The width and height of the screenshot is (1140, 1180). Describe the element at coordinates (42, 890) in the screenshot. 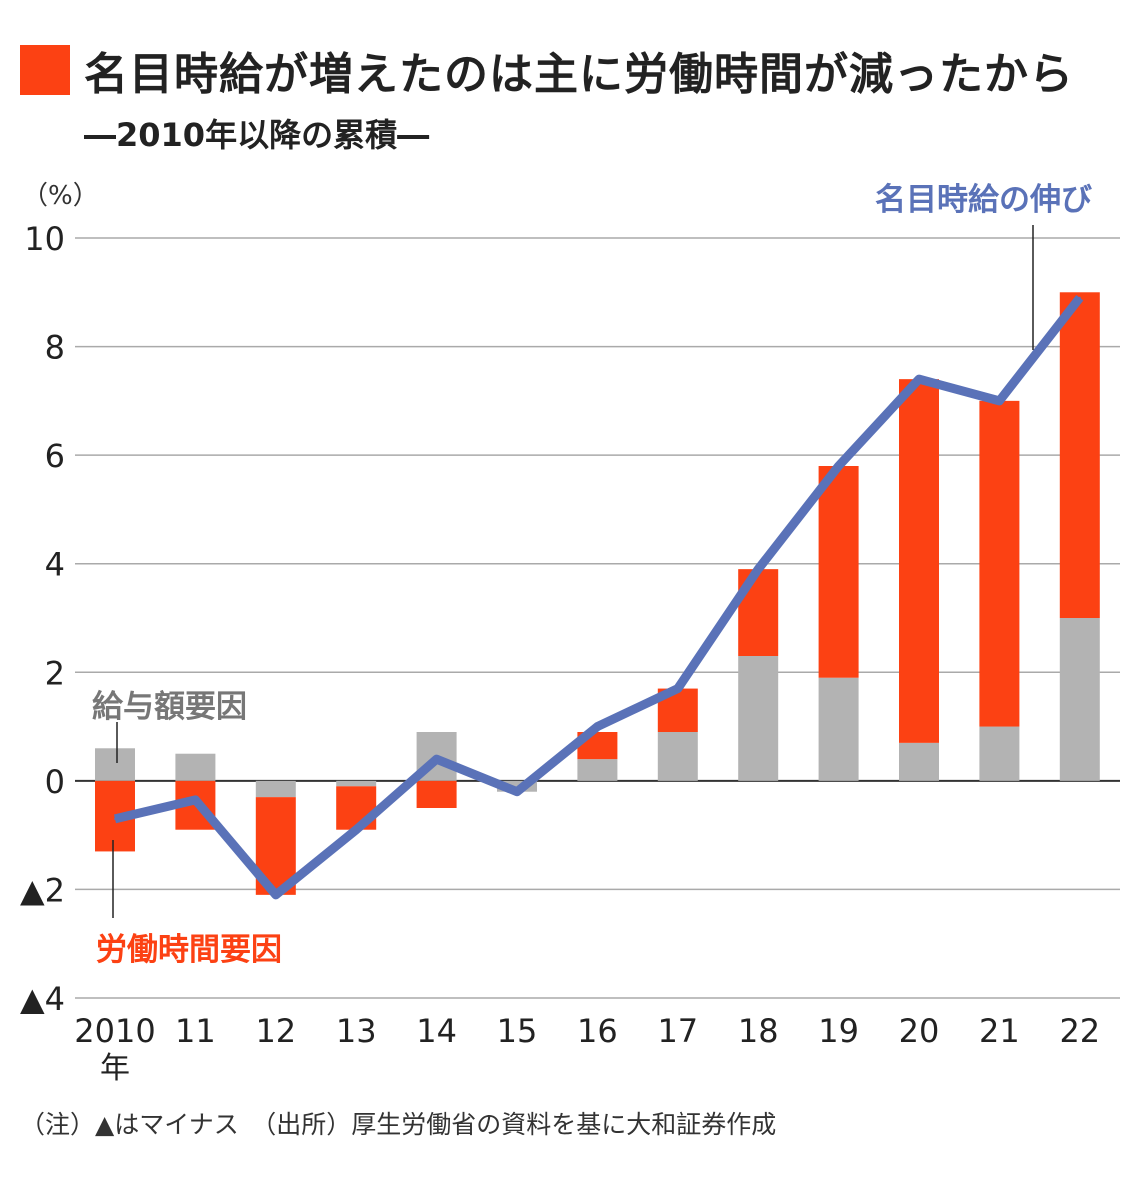

I see `y-tick-label: ▲2` at that location.